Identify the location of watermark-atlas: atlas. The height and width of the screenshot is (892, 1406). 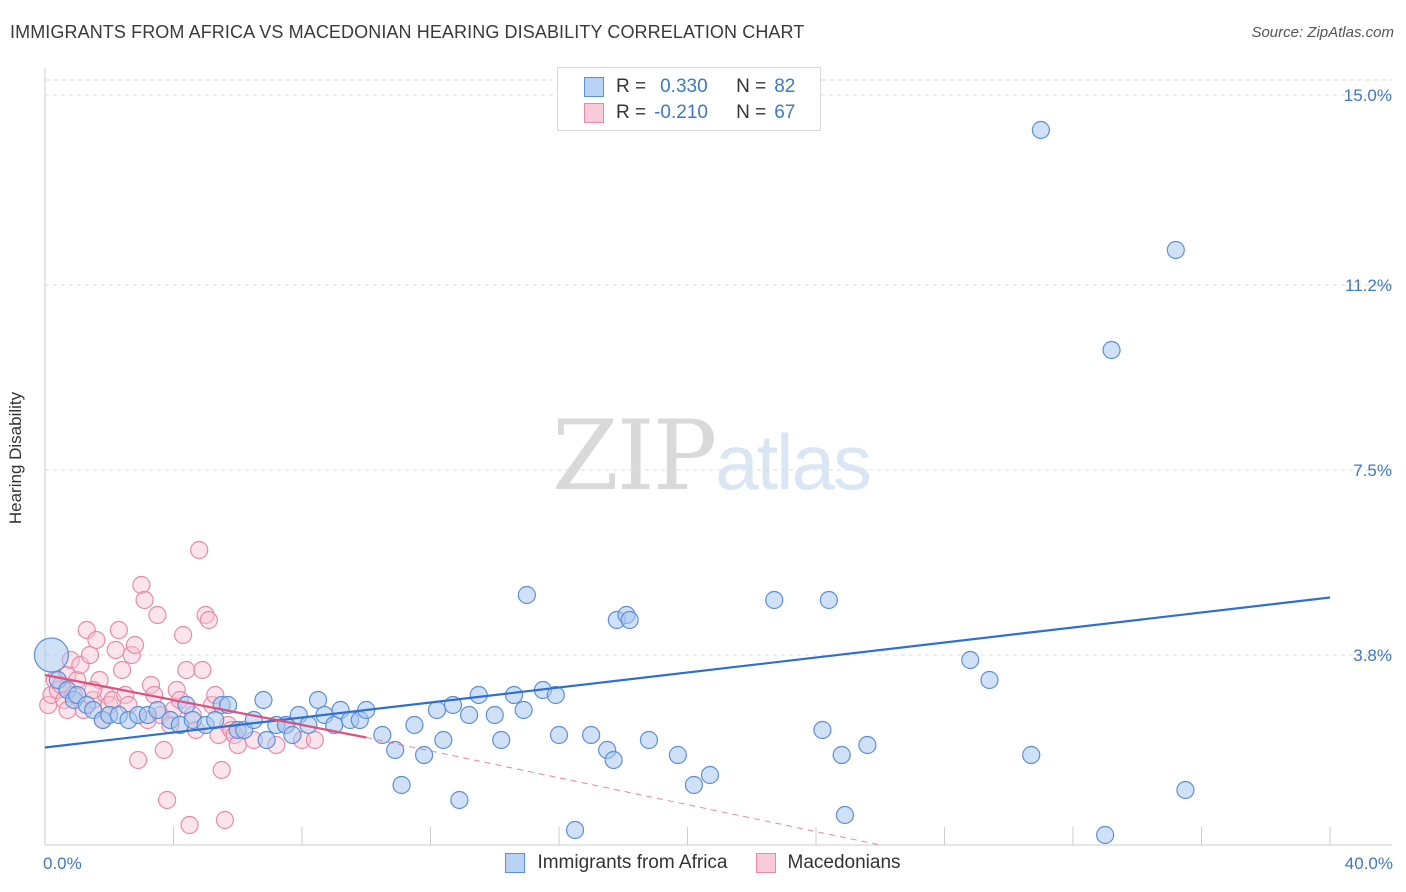
(793, 462).